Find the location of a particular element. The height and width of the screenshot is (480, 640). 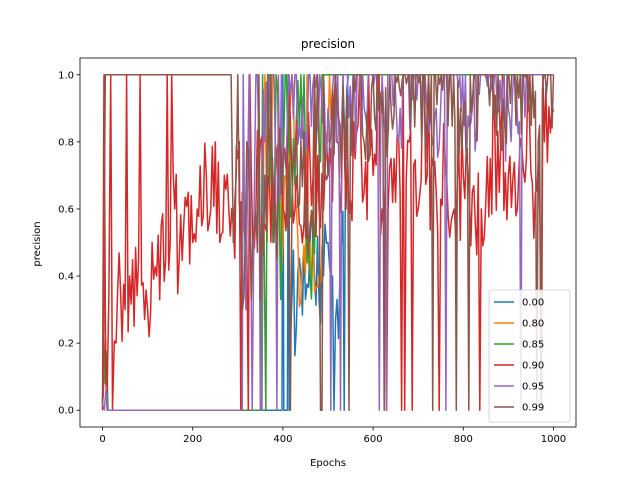

x-tick-label: 800 is located at coordinates (463, 439).